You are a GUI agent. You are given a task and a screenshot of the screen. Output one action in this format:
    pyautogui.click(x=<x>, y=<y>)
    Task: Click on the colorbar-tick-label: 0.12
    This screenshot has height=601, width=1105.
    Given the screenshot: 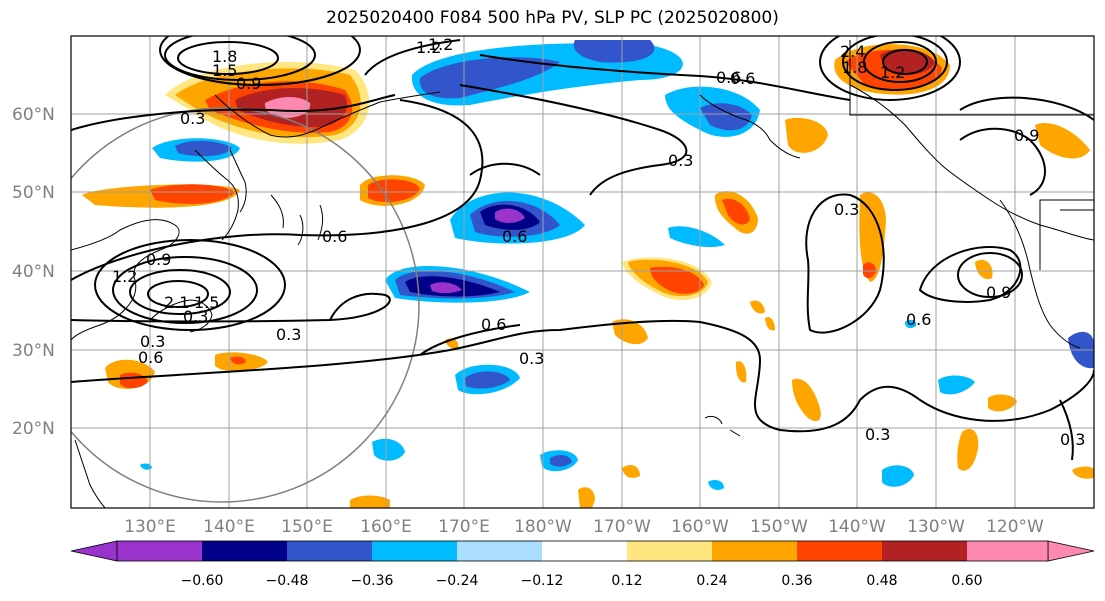 What is the action you would take?
    pyautogui.click(x=626, y=581)
    